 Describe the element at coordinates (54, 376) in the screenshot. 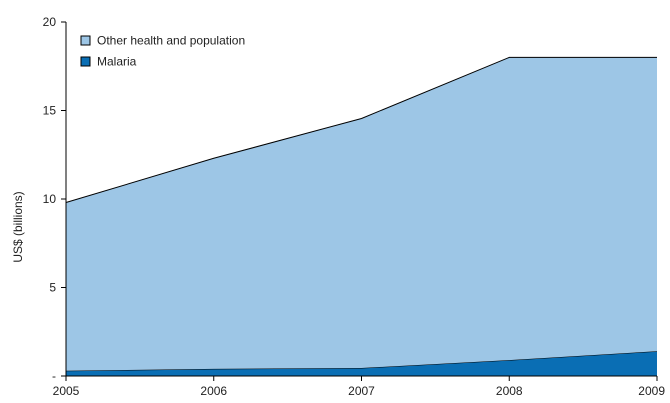

I see `y-tick-label: -` at that location.